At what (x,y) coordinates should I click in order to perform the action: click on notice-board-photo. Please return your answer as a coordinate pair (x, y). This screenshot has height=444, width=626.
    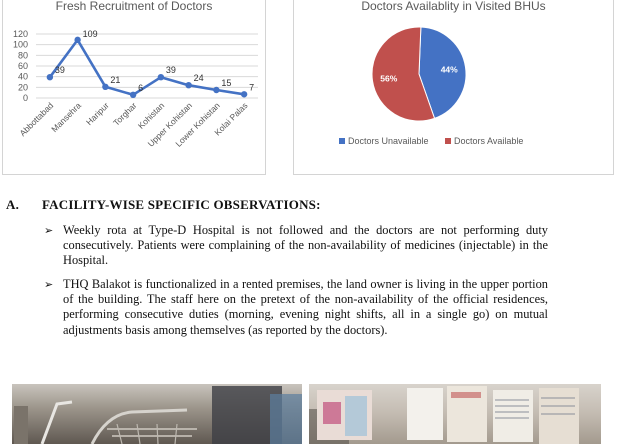
    Looking at the image, I should click on (455, 414).